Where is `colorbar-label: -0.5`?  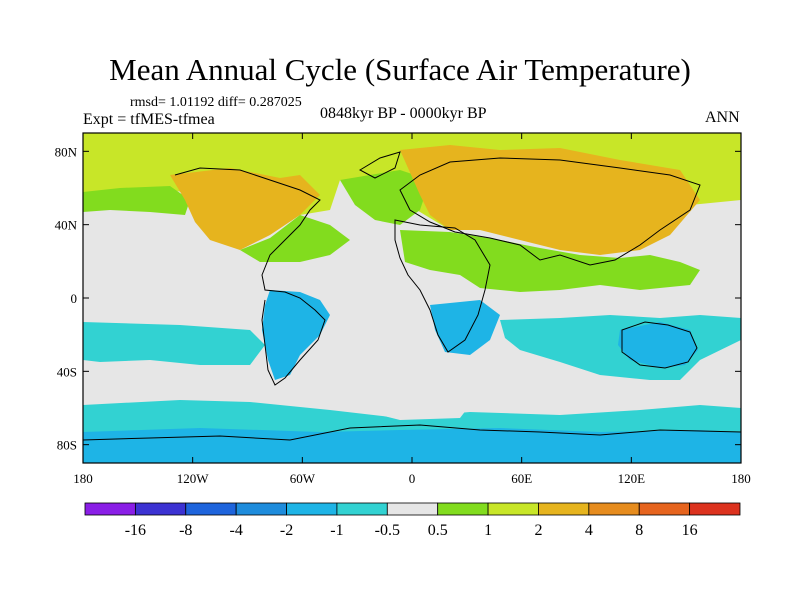
colorbar-label: -0.5 is located at coordinates (387, 530).